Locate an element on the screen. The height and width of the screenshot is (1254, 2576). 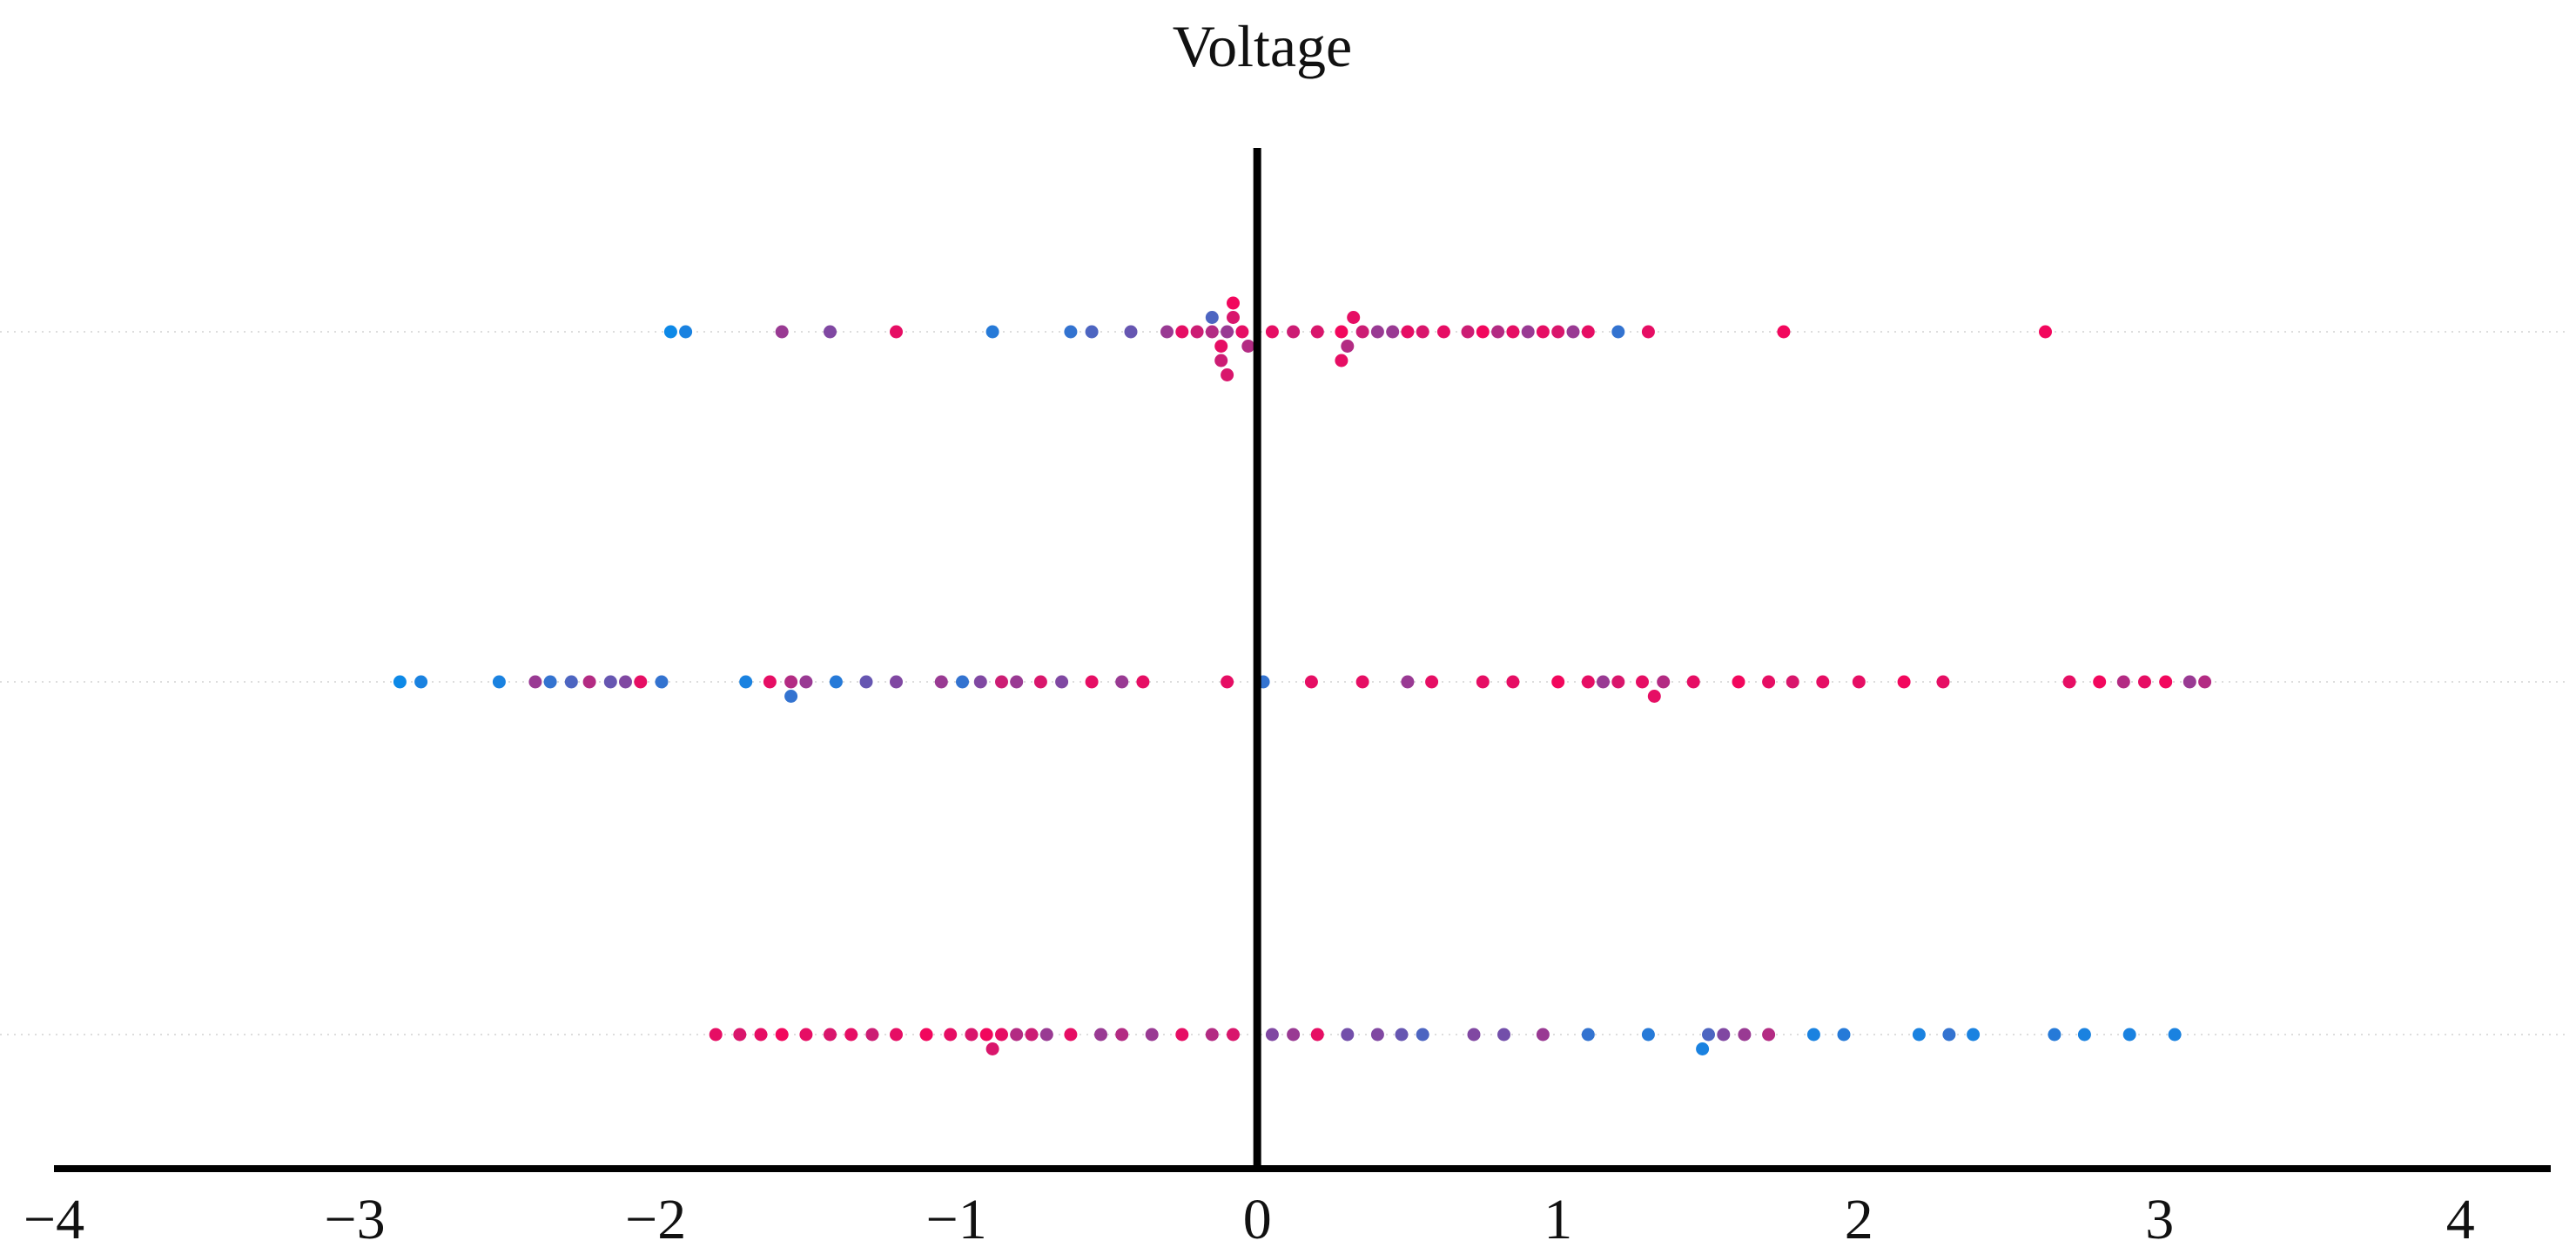
x-tick-label: −4 is located at coordinates (54, 1219).